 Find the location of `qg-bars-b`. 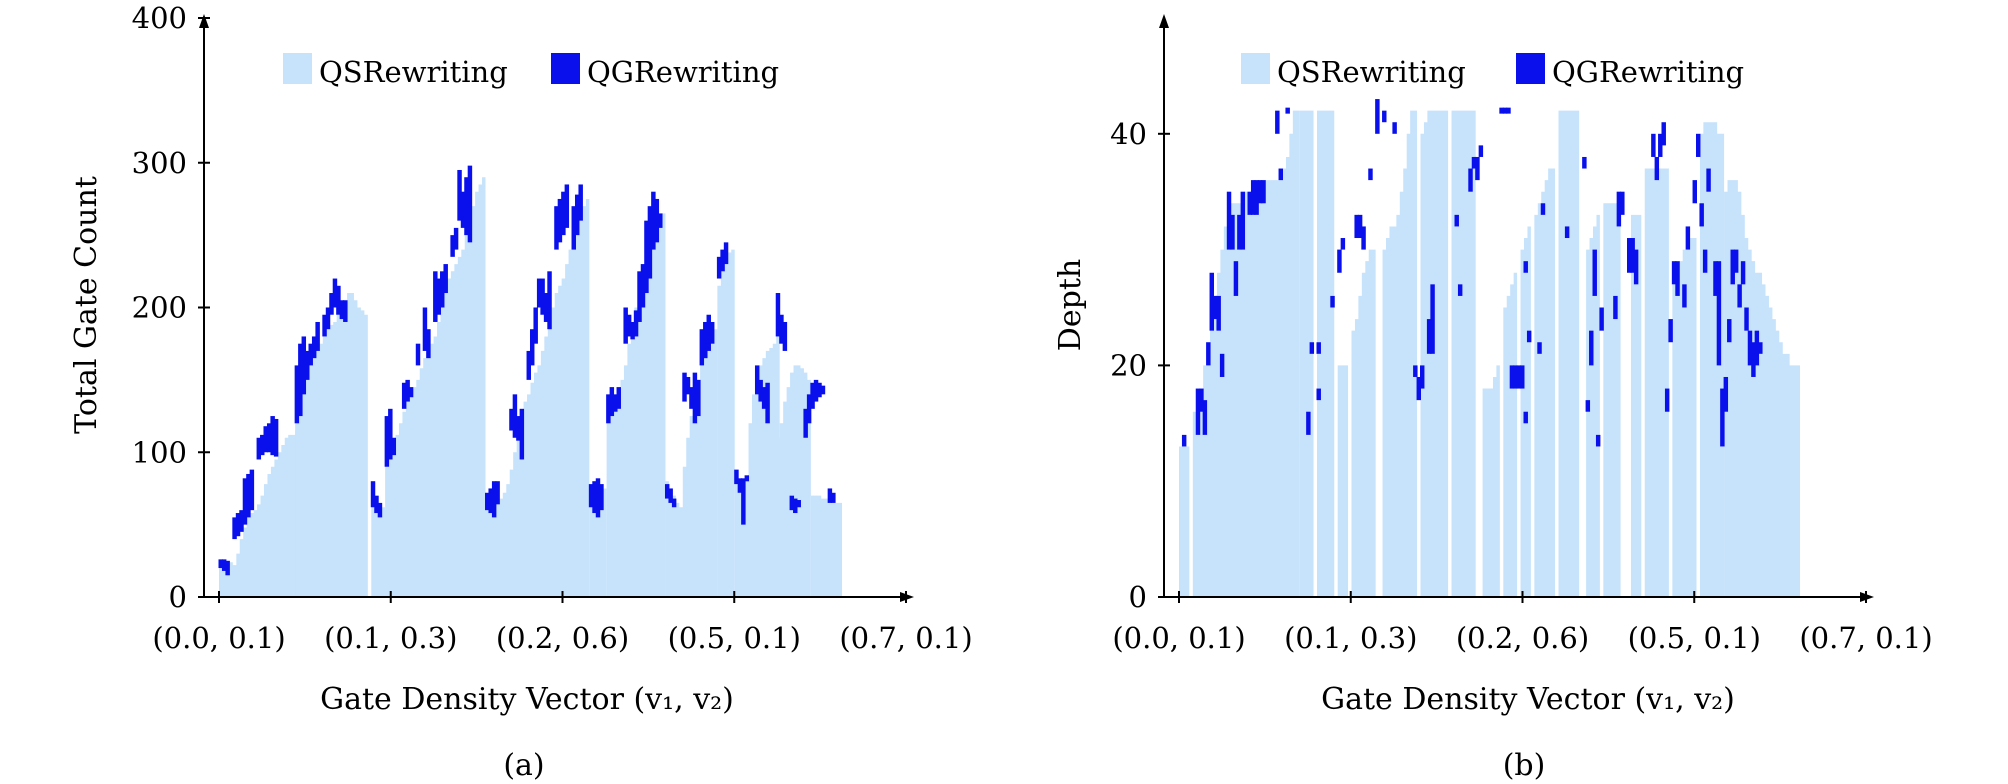

qg-bars-b is located at coordinates (1472, 273).